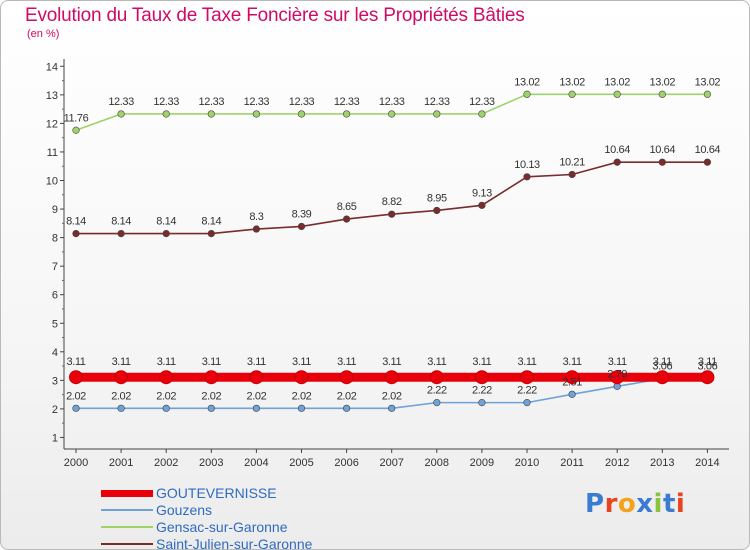 The height and width of the screenshot is (550, 750). What do you see at coordinates (52, 182) in the screenshot?
I see `y-tick-label: 10` at bounding box center [52, 182].